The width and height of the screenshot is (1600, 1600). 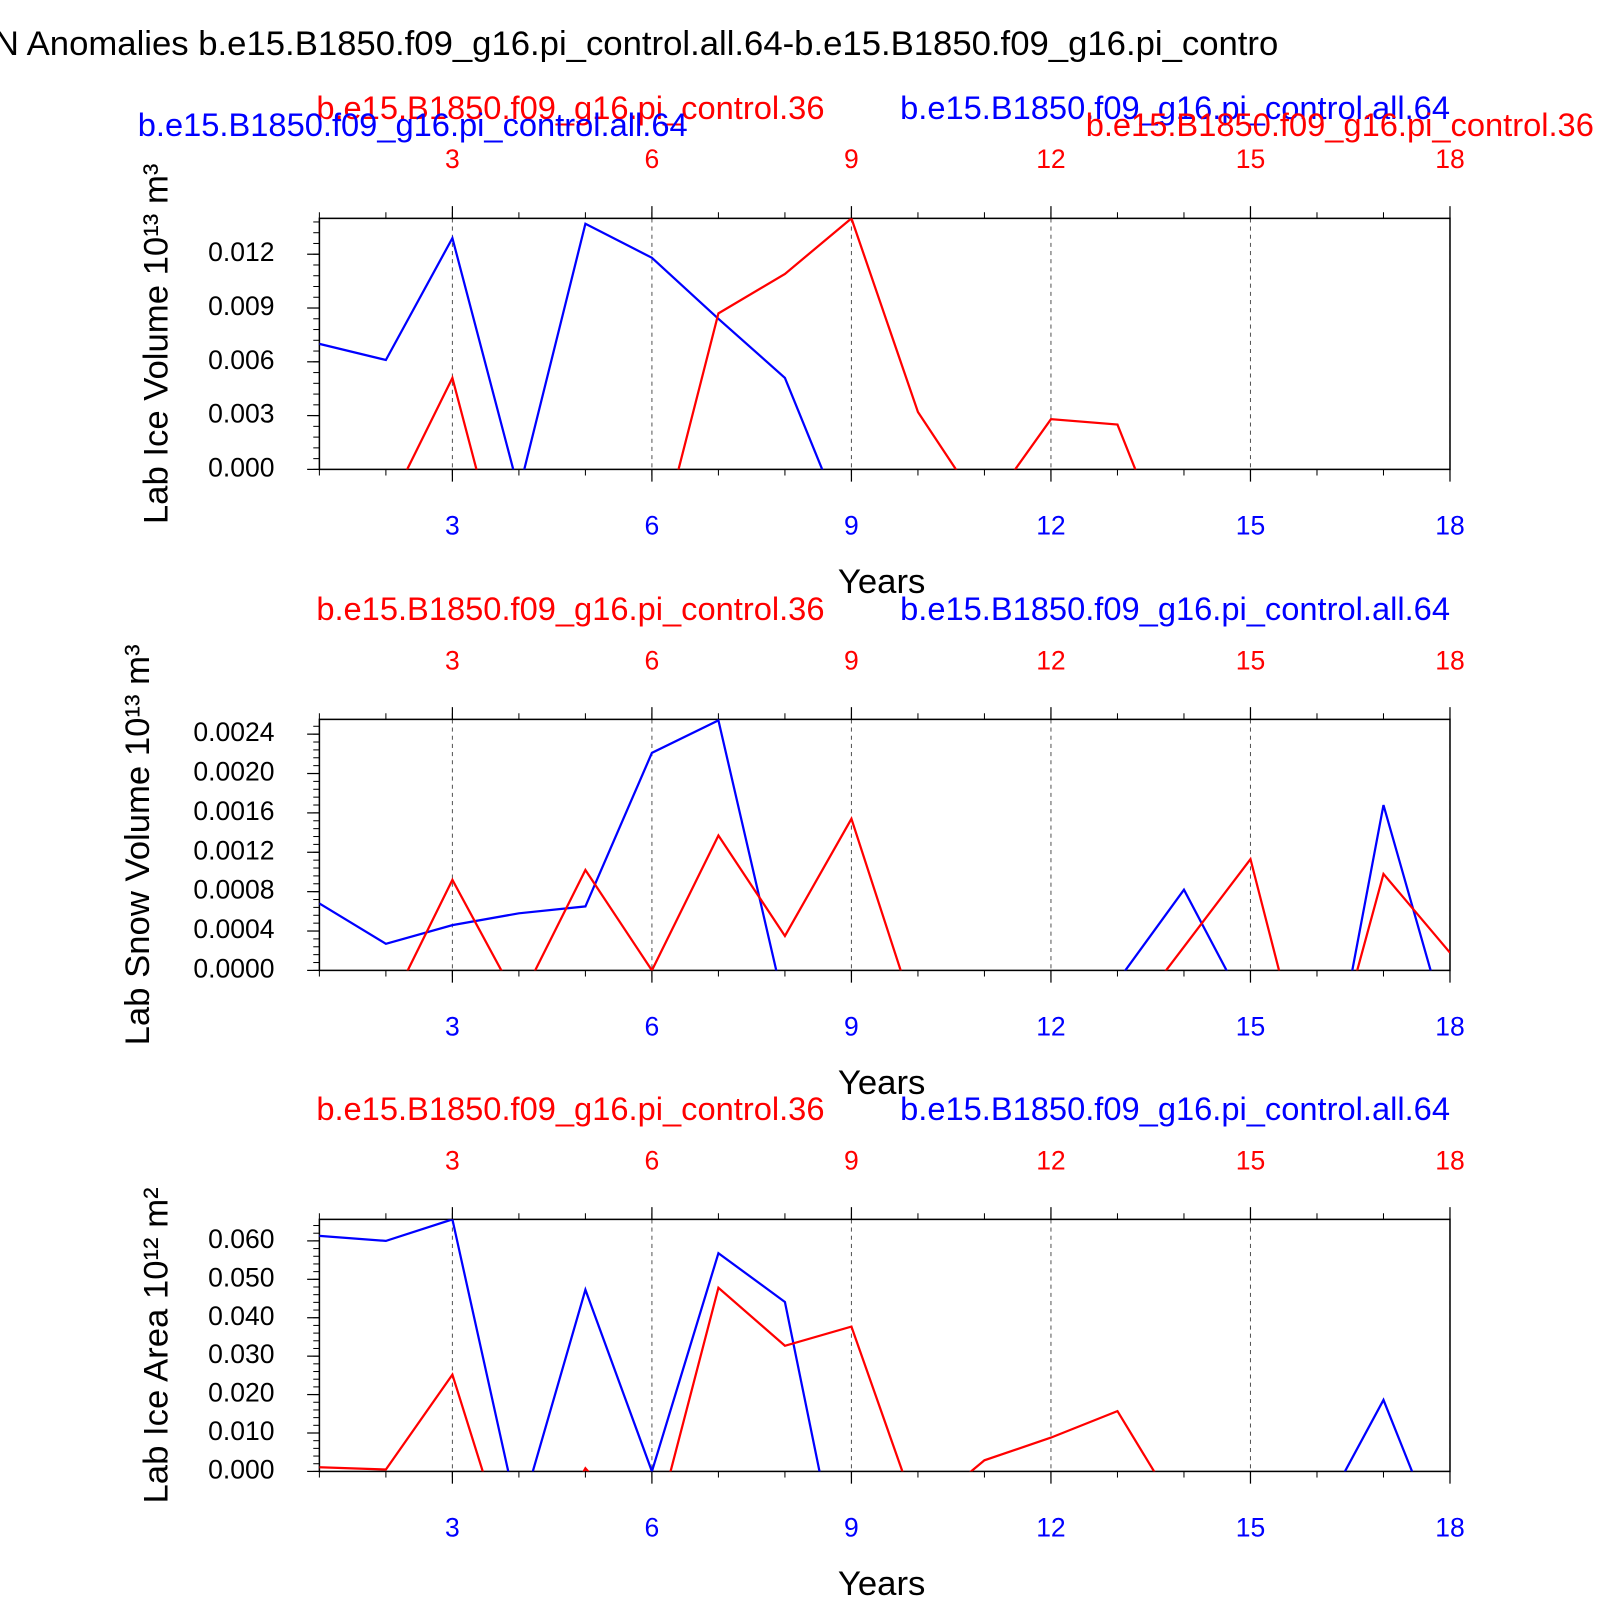 What do you see at coordinates (241, 1431) in the screenshot?
I see `y-tick-label: 0.010` at bounding box center [241, 1431].